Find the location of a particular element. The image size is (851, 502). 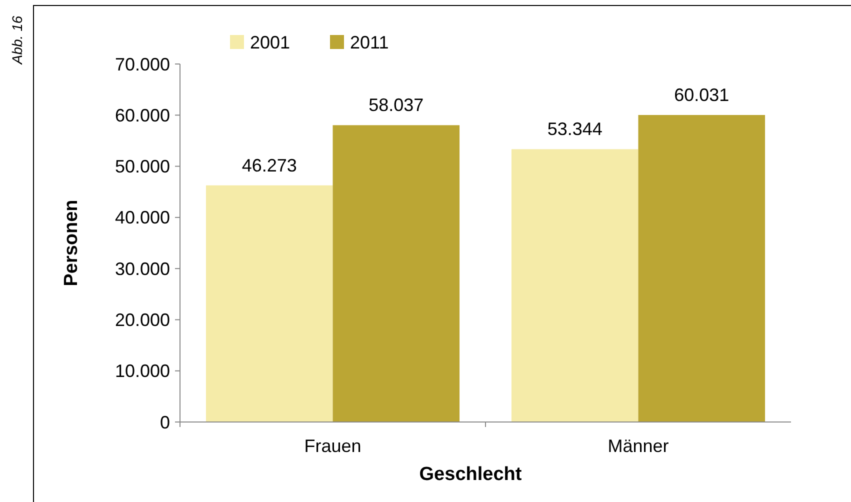

data-label: 60.031 is located at coordinates (702, 94).